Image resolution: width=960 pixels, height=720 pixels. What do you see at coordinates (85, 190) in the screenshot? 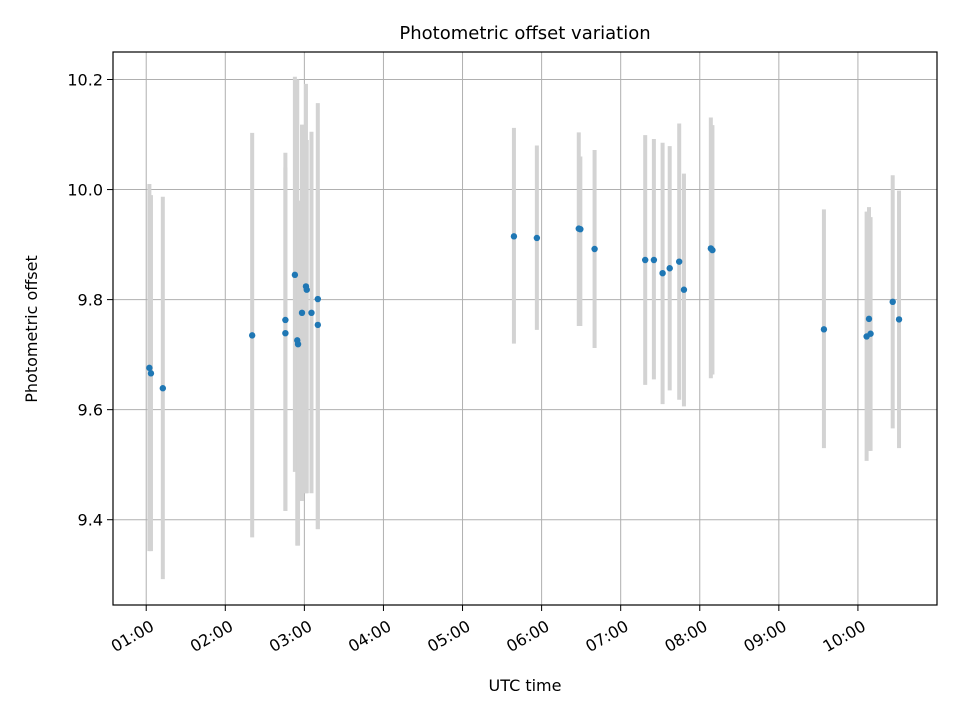
I see `y-tick-label: 10.0` at bounding box center [85, 190].